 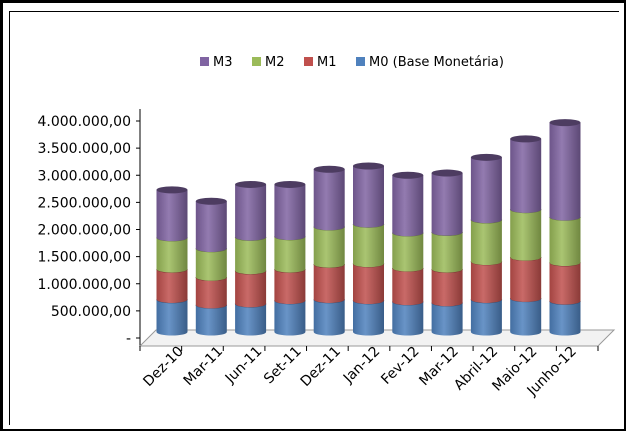 I want to click on legend: M3 M2 M1 M0 (Base Monetária), so click(x=352, y=62).